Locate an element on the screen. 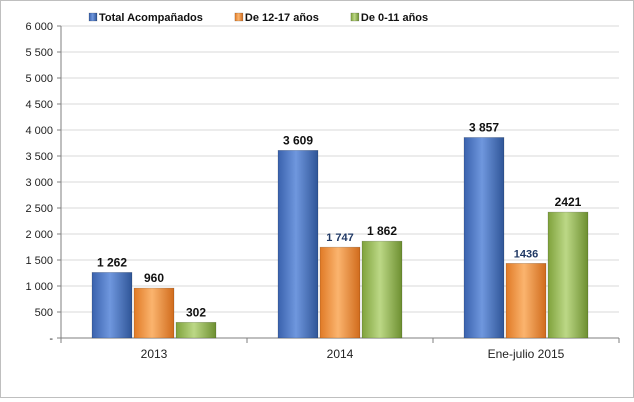 This screenshot has height=402, width=634. data-label: 1 862 is located at coordinates (382, 231).